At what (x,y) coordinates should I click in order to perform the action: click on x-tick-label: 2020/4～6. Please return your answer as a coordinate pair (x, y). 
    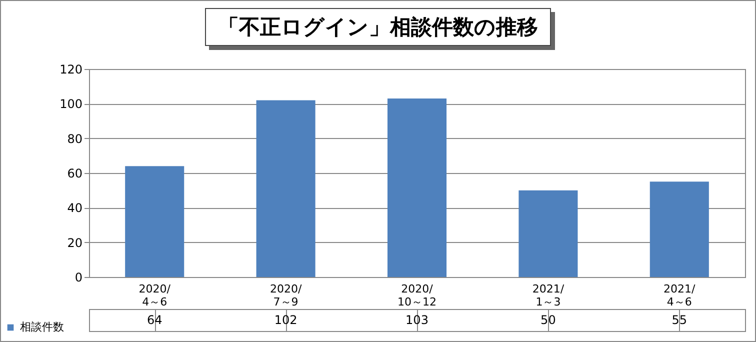
    Looking at the image, I should click on (154, 295).